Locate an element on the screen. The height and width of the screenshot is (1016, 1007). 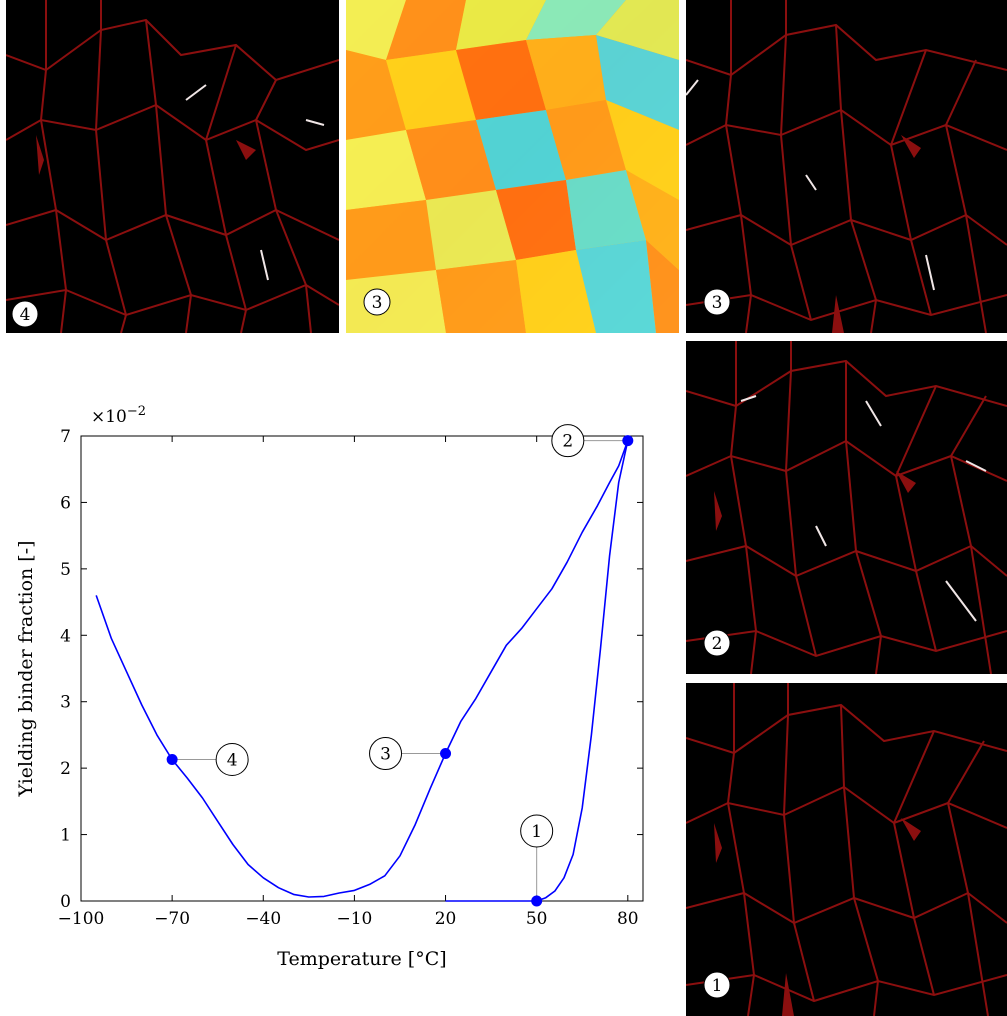
x-axis-label: Temperature [°C] is located at coordinates (361, 959).